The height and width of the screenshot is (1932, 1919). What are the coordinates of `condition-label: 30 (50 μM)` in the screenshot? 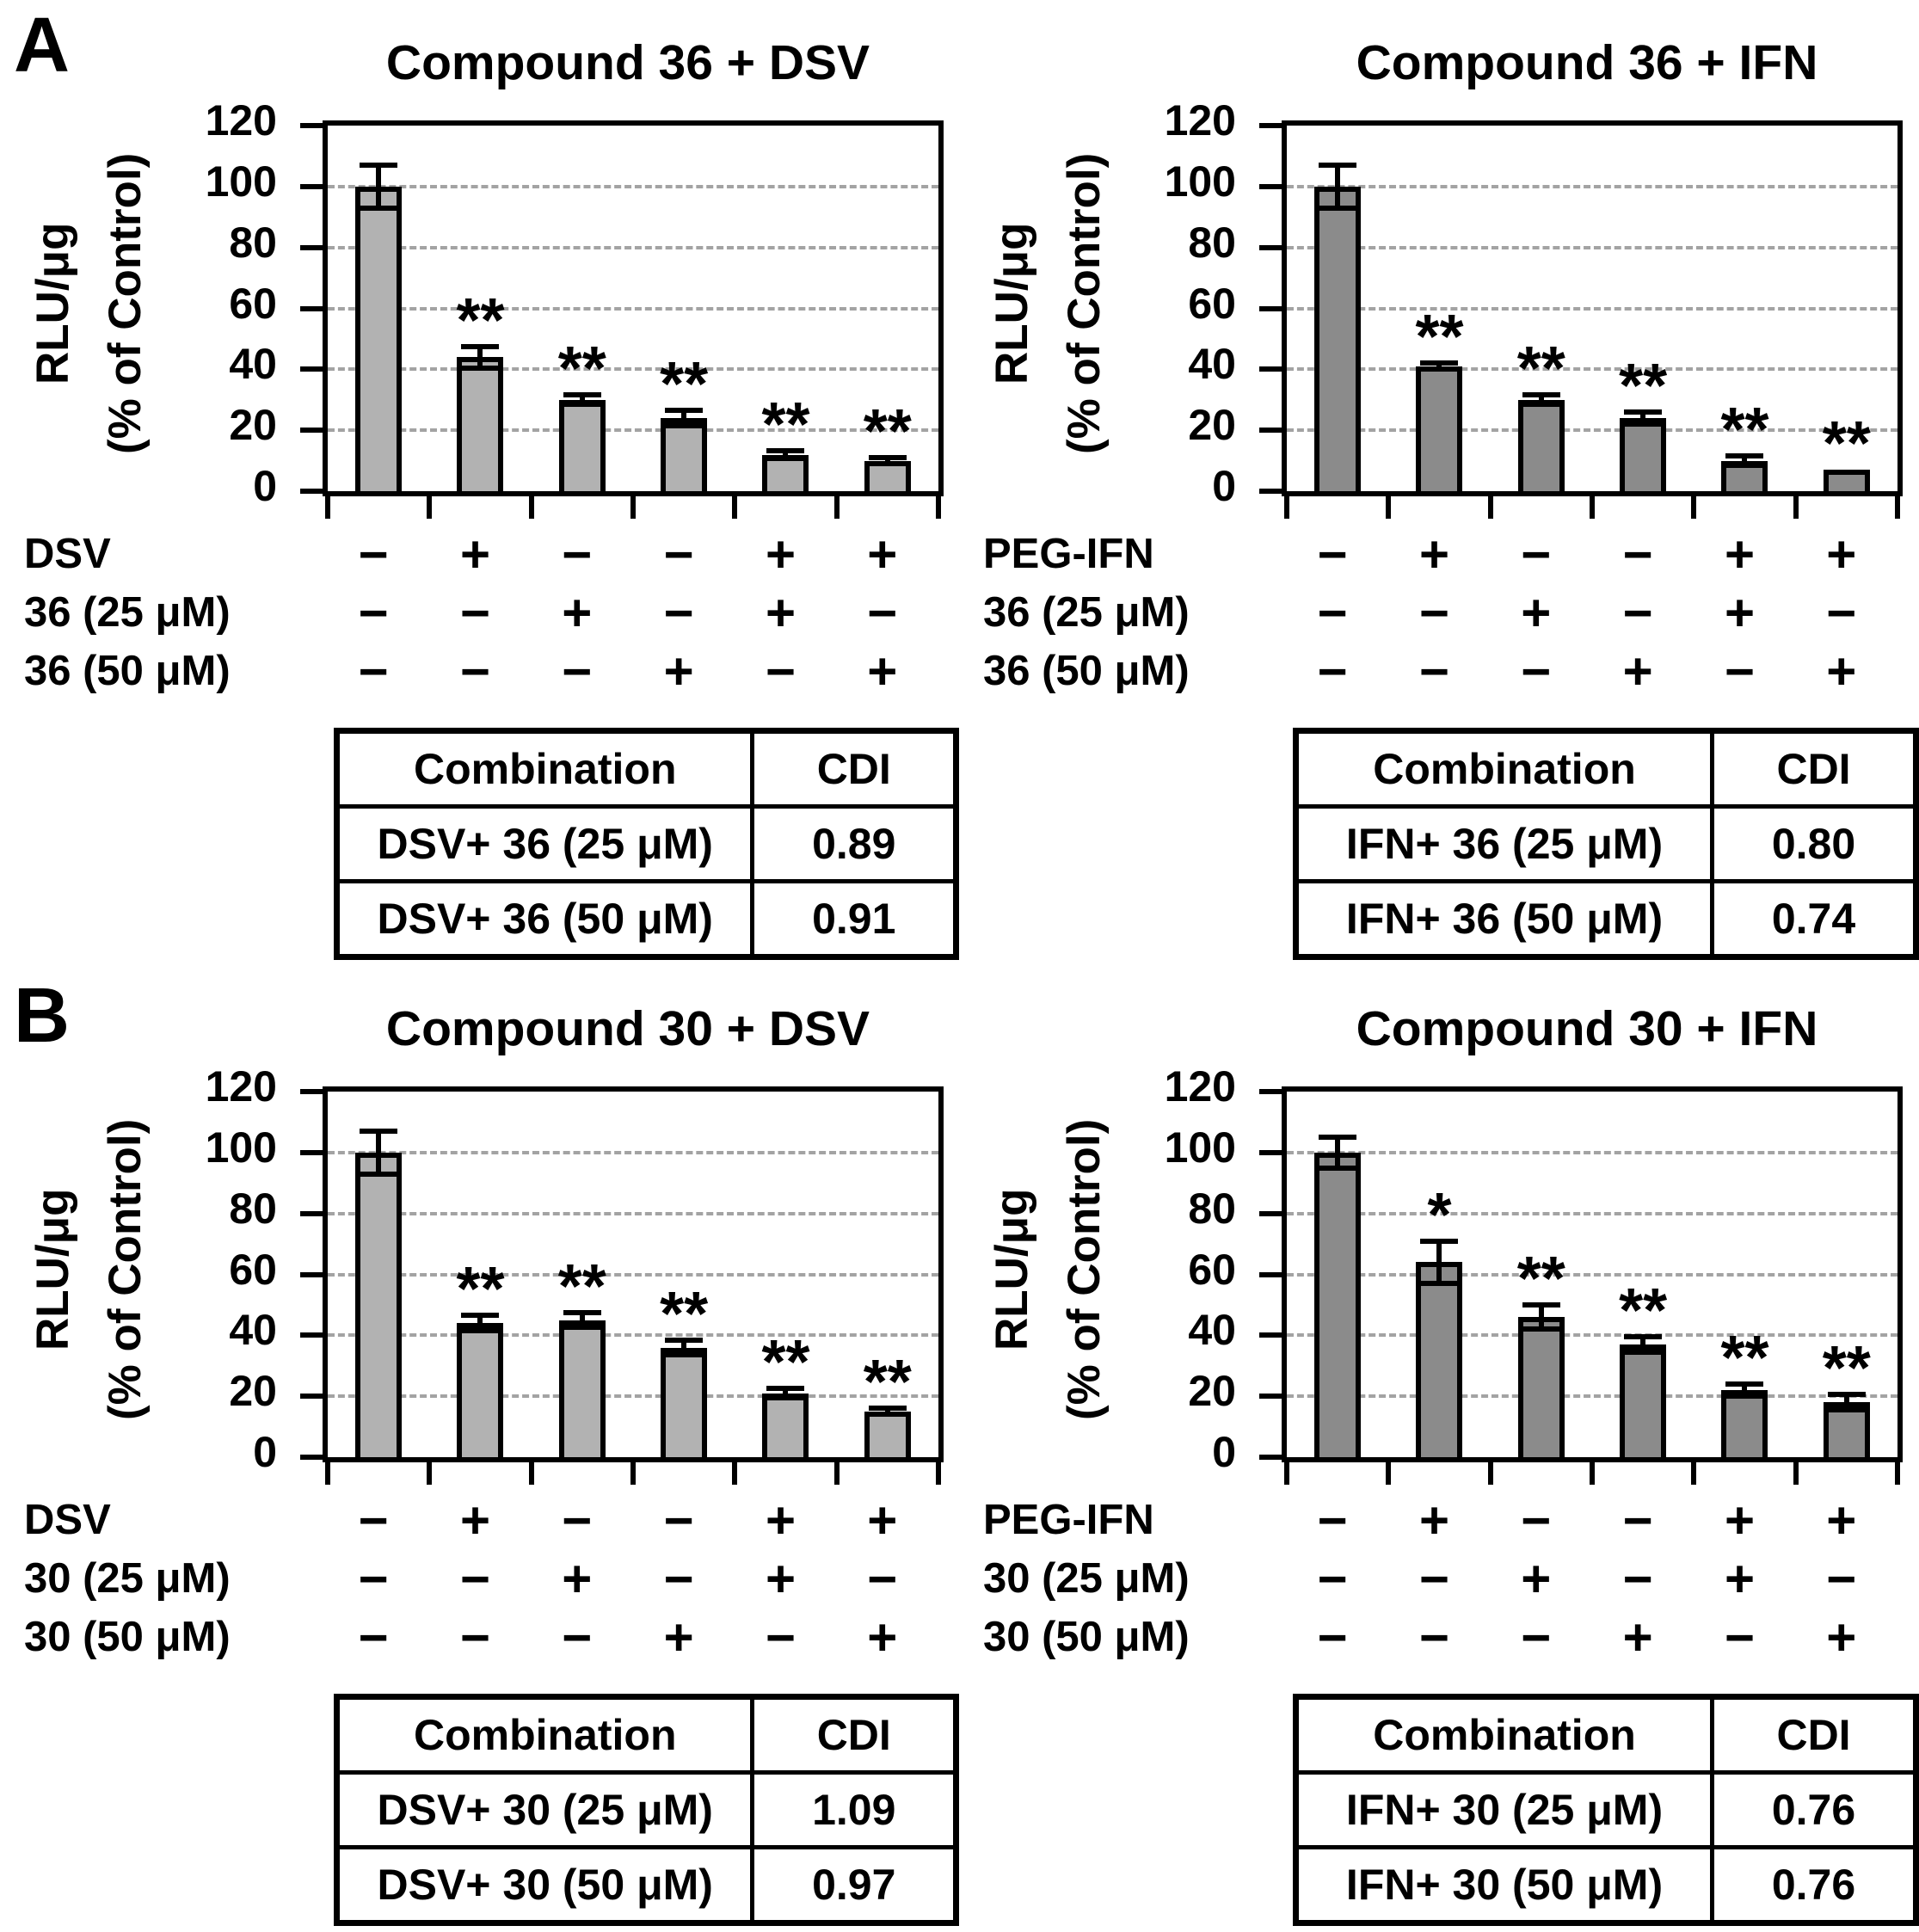 It's located at (127, 1637).